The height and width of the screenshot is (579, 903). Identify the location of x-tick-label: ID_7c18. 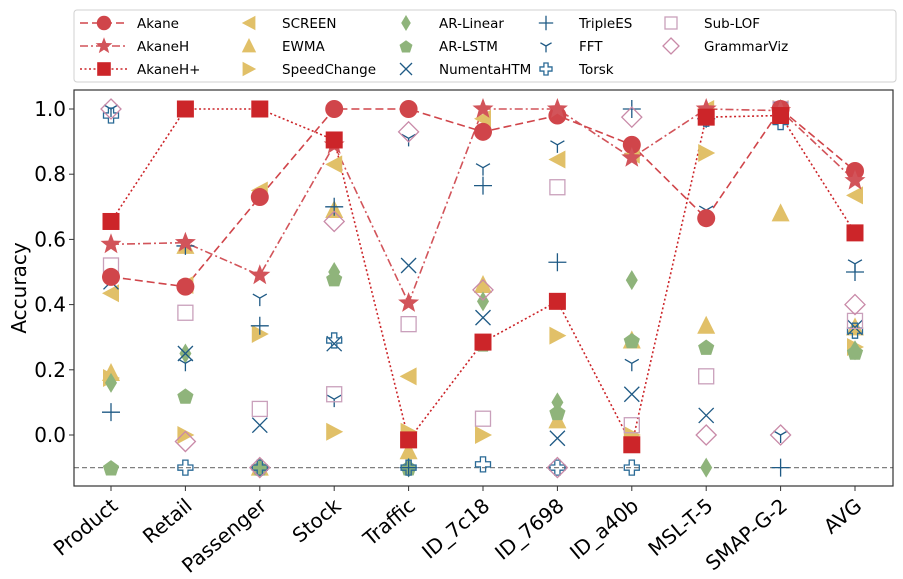
(455, 528).